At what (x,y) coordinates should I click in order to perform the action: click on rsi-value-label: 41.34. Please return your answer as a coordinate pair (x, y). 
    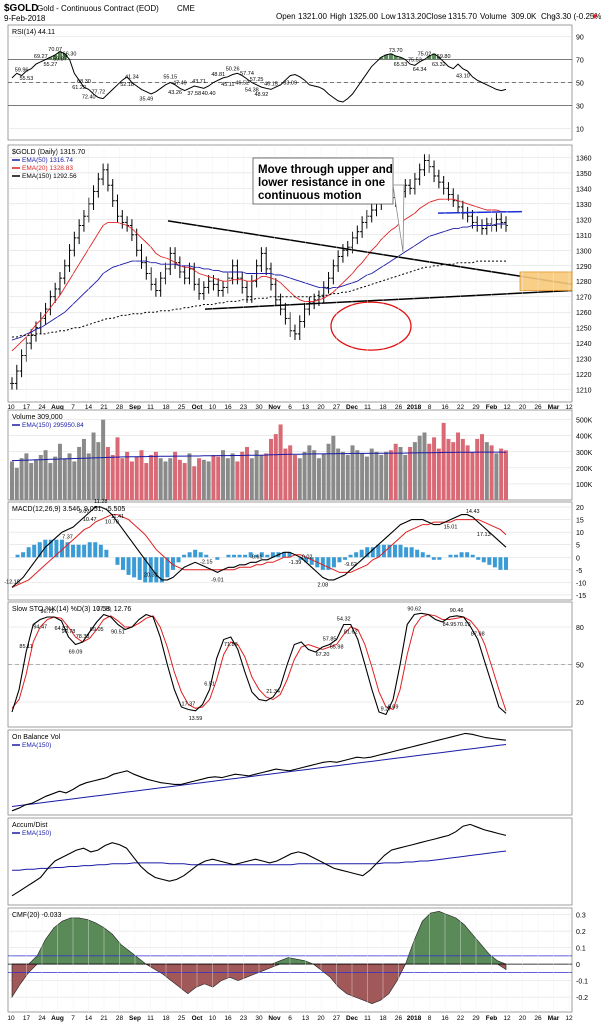
    Looking at the image, I should click on (132, 78).